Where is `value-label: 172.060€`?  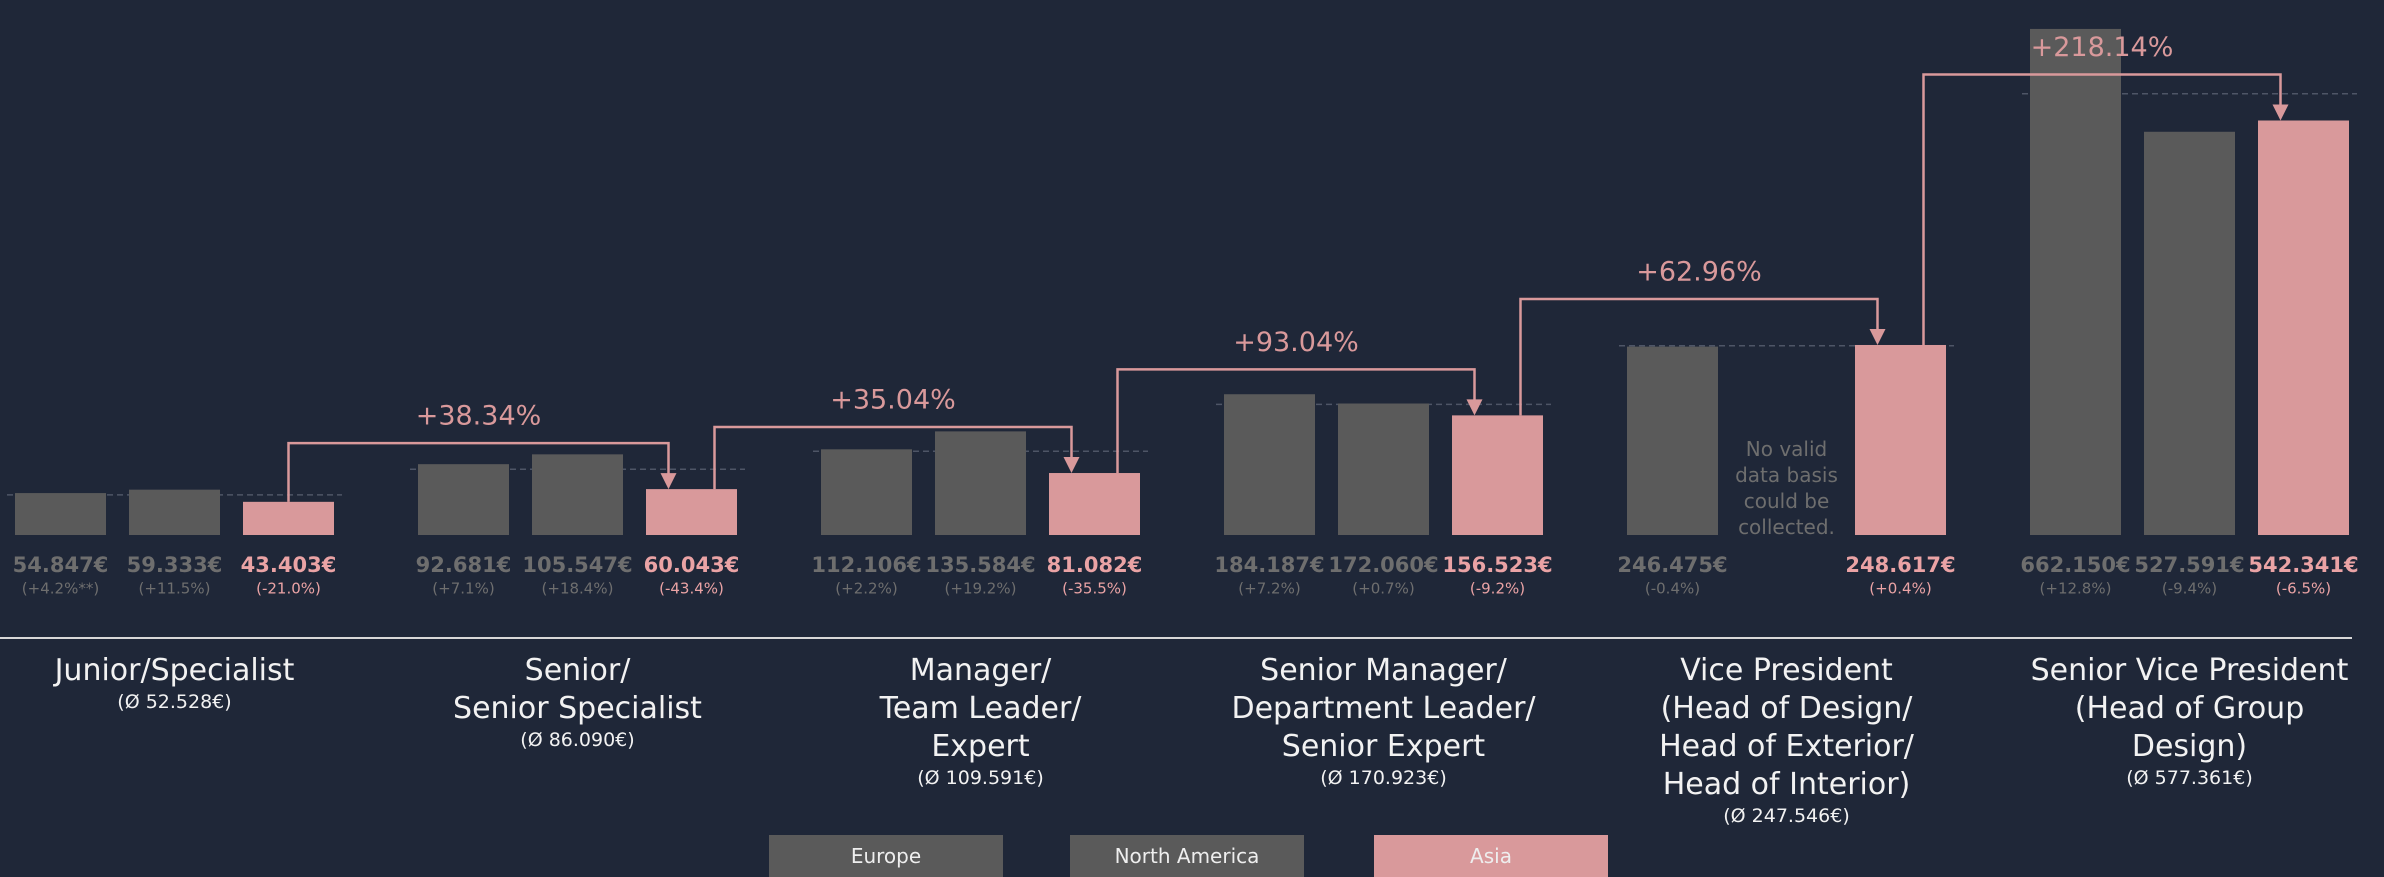
value-label: 172.060€ is located at coordinates (1383, 565).